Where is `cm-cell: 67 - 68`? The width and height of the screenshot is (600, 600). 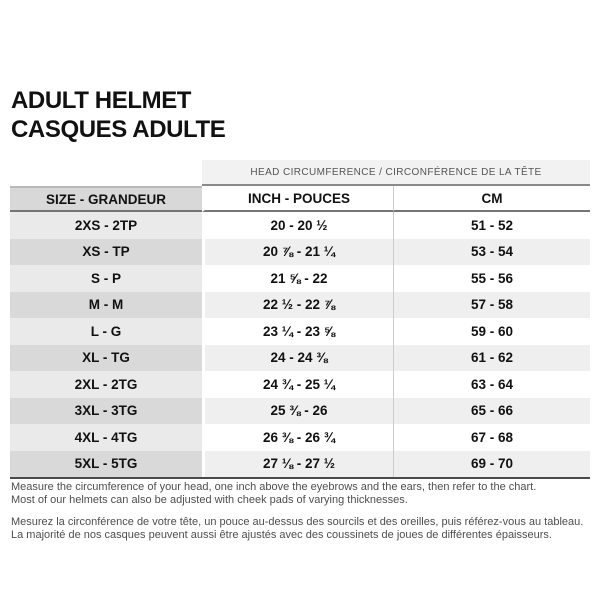
cm-cell: 67 - 68 is located at coordinates (491, 437).